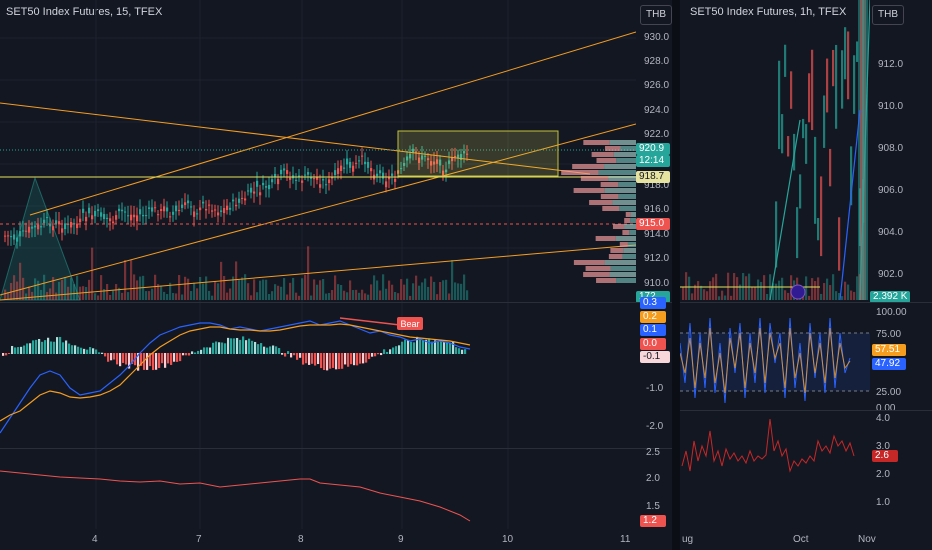  What do you see at coordinates (768, 445) in the screenshot?
I see `atr-line` at bounding box center [768, 445].